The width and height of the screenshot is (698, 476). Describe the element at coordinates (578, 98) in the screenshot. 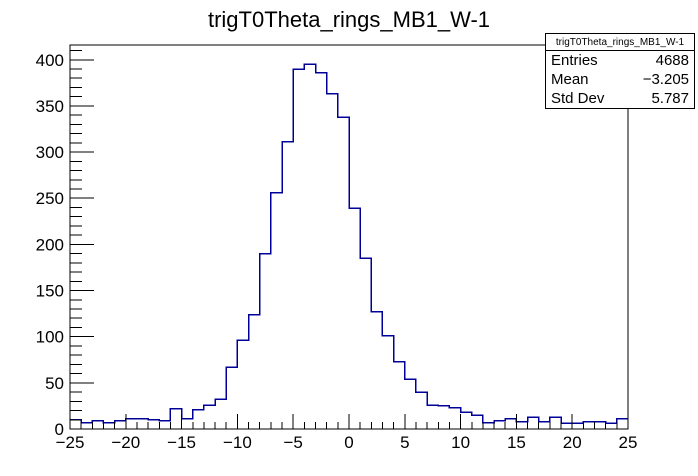

I see `stats-label-stddev: Std Dev` at that location.